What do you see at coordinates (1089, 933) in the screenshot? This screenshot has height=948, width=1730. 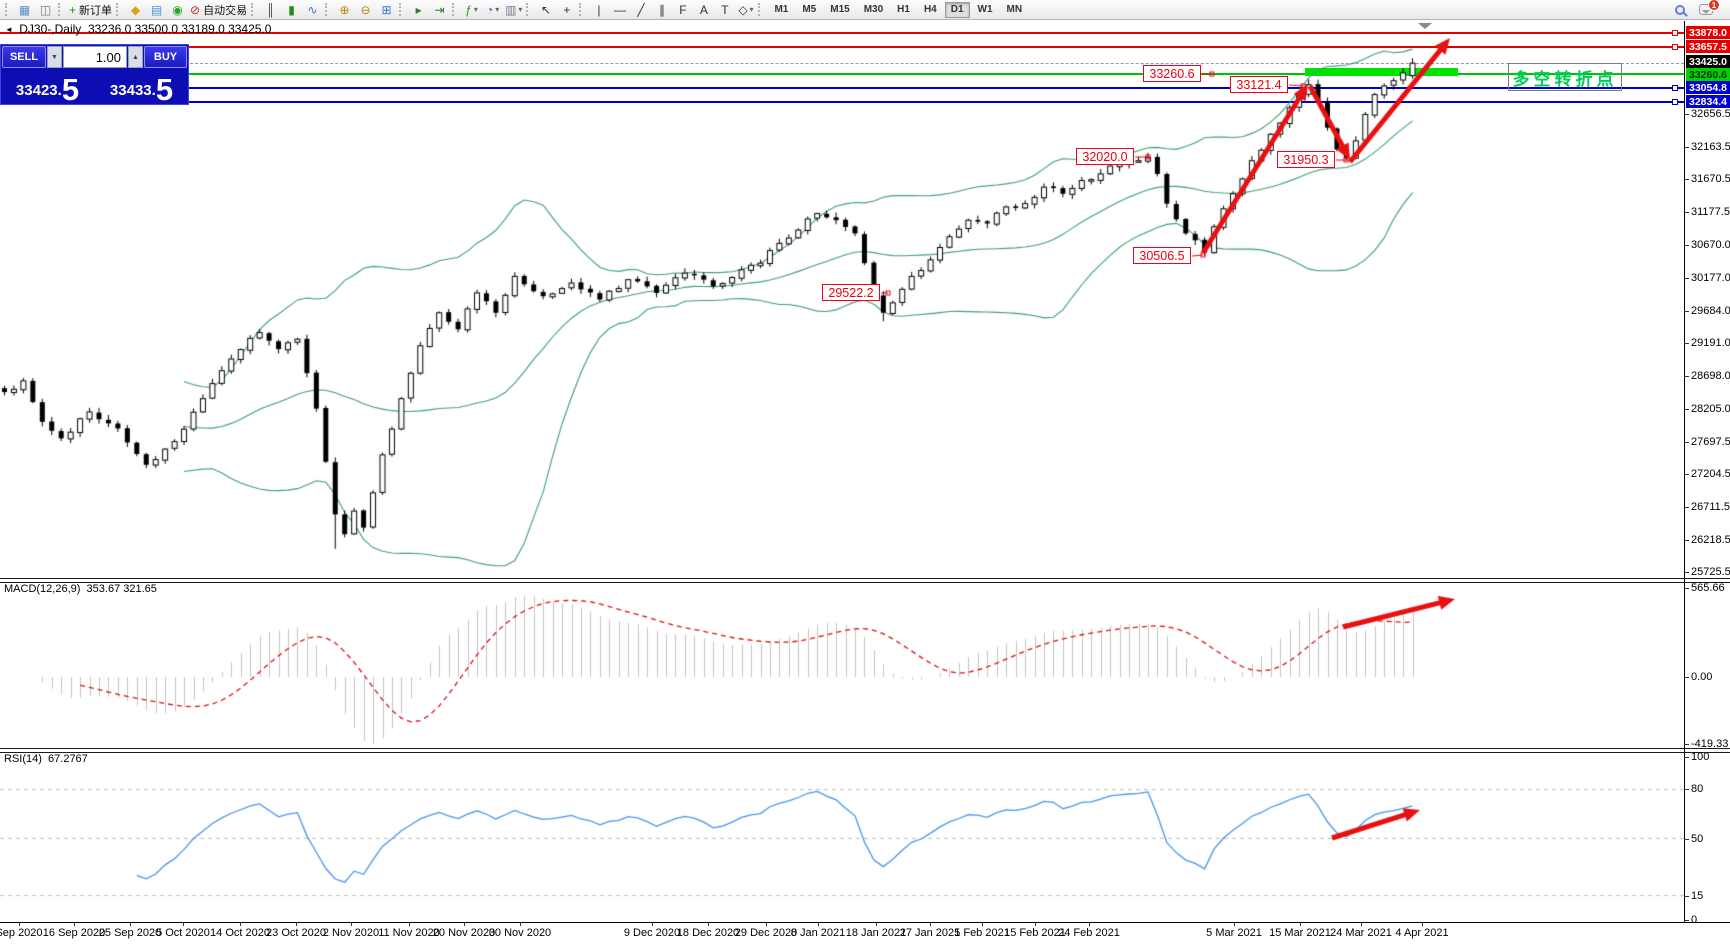 I see `date-tick-label: 24 Feb 2021` at bounding box center [1089, 933].